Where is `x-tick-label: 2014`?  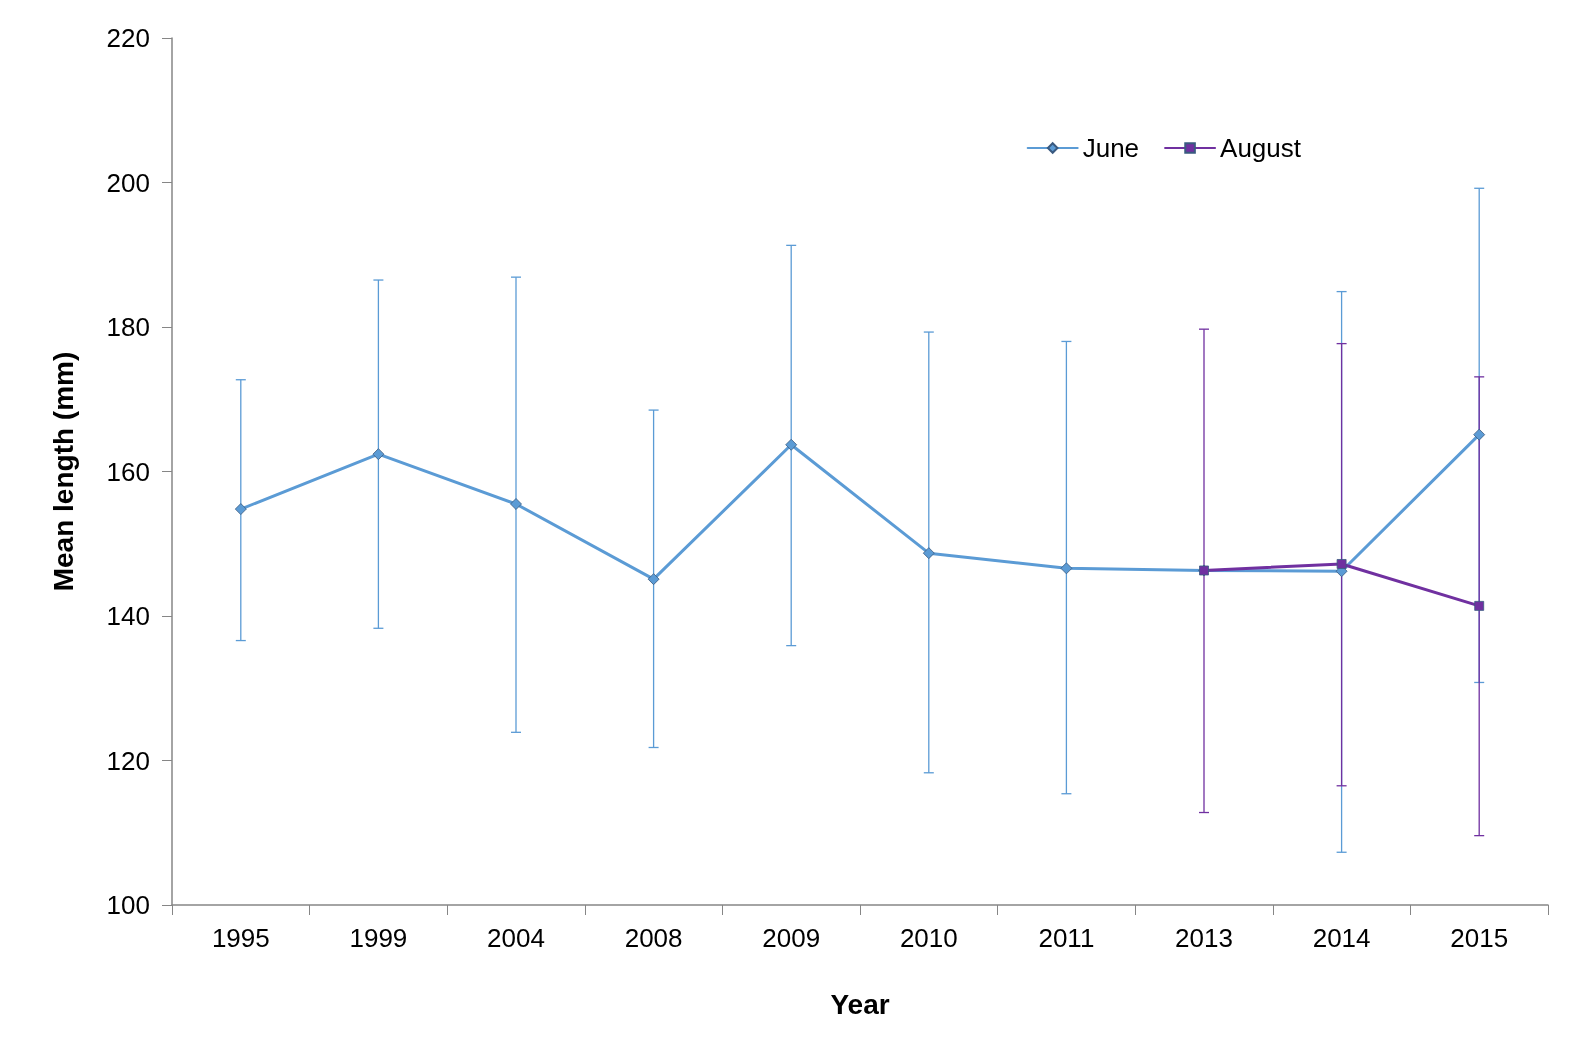 x-tick-label: 2014 is located at coordinates (1341, 938).